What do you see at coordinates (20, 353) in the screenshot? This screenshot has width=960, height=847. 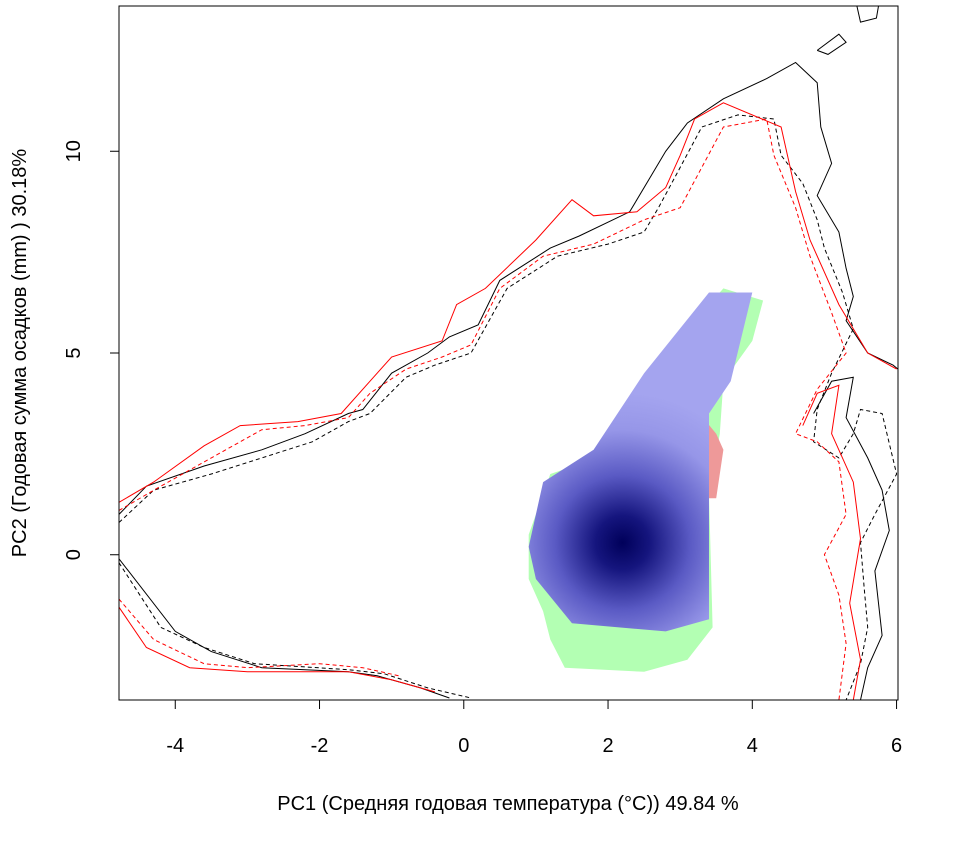 I see `y-axis-label: PC2 (Годовая сумма осадков (mm) ) 30.18%` at bounding box center [20, 353].